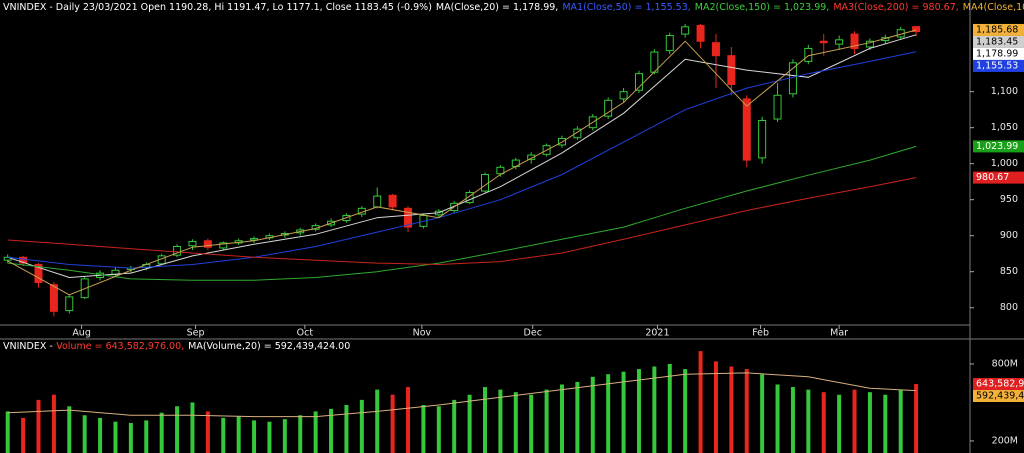 Image resolution: width=1024 pixels, height=453 pixels. What do you see at coordinates (1009, 199) in the screenshot?
I see `y-tick-label: 950` at bounding box center [1009, 199].